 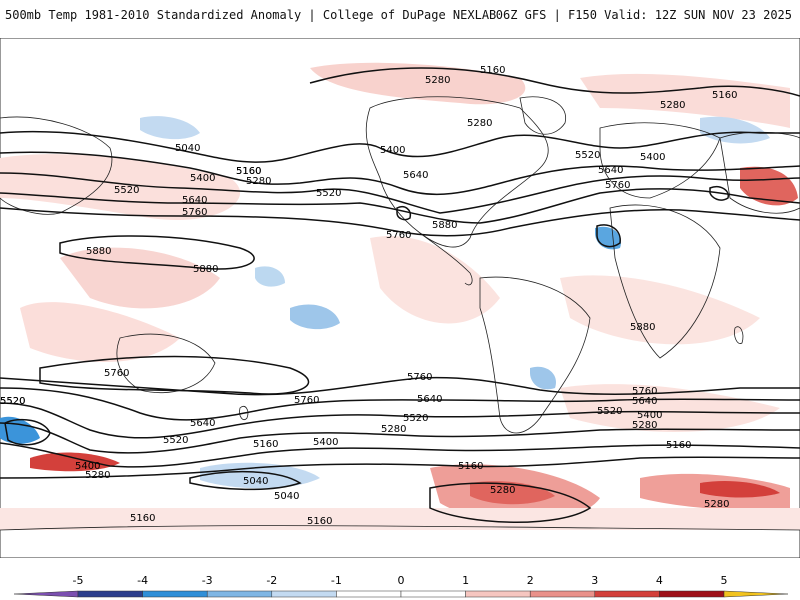 What do you see at coordinates (400, 386) in the screenshot?
I see `contour-5760-south` at bounding box center [400, 386].